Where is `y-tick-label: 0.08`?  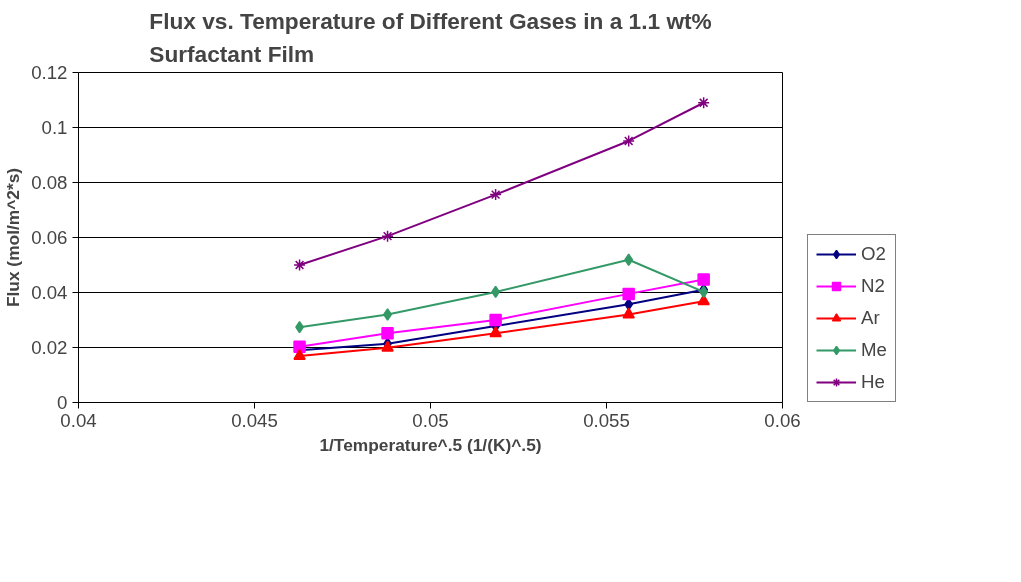 y-tick-label: 0.08 is located at coordinates (49, 182).